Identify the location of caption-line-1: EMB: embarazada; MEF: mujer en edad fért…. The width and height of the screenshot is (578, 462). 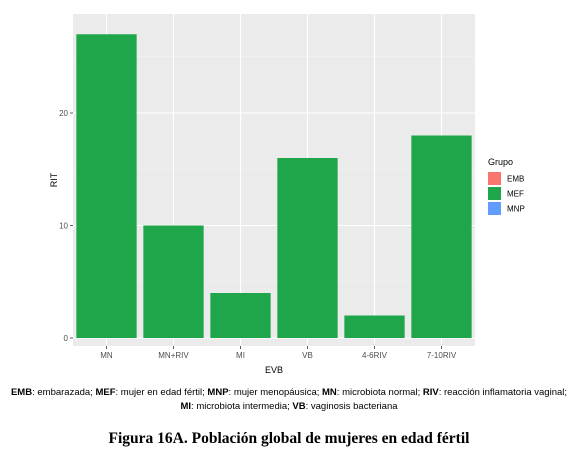
(289, 392).